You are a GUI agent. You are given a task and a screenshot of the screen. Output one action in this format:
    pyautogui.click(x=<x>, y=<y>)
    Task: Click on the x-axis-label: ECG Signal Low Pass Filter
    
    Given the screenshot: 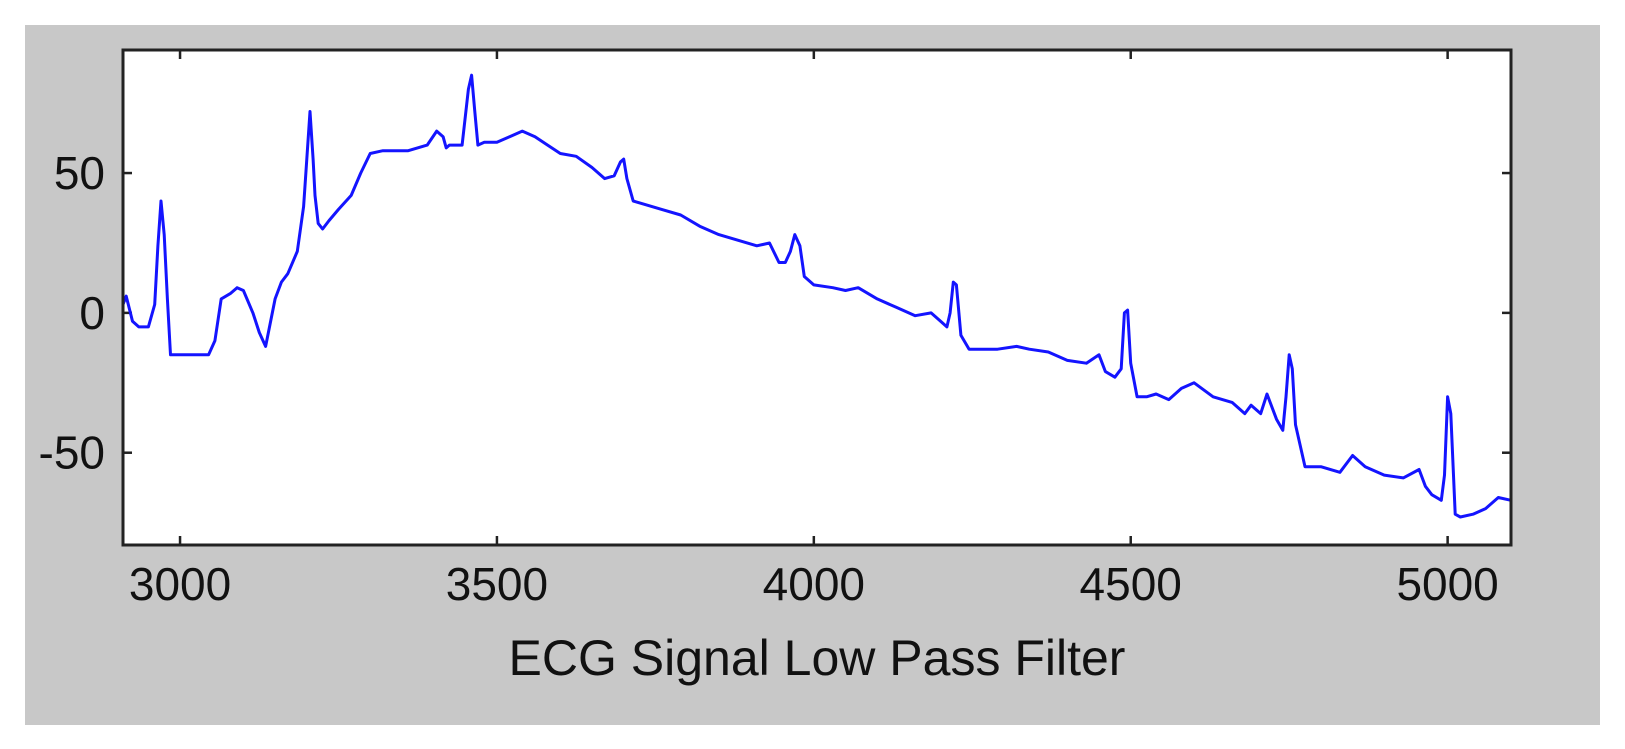 What is the action you would take?
    pyautogui.click(x=817, y=658)
    